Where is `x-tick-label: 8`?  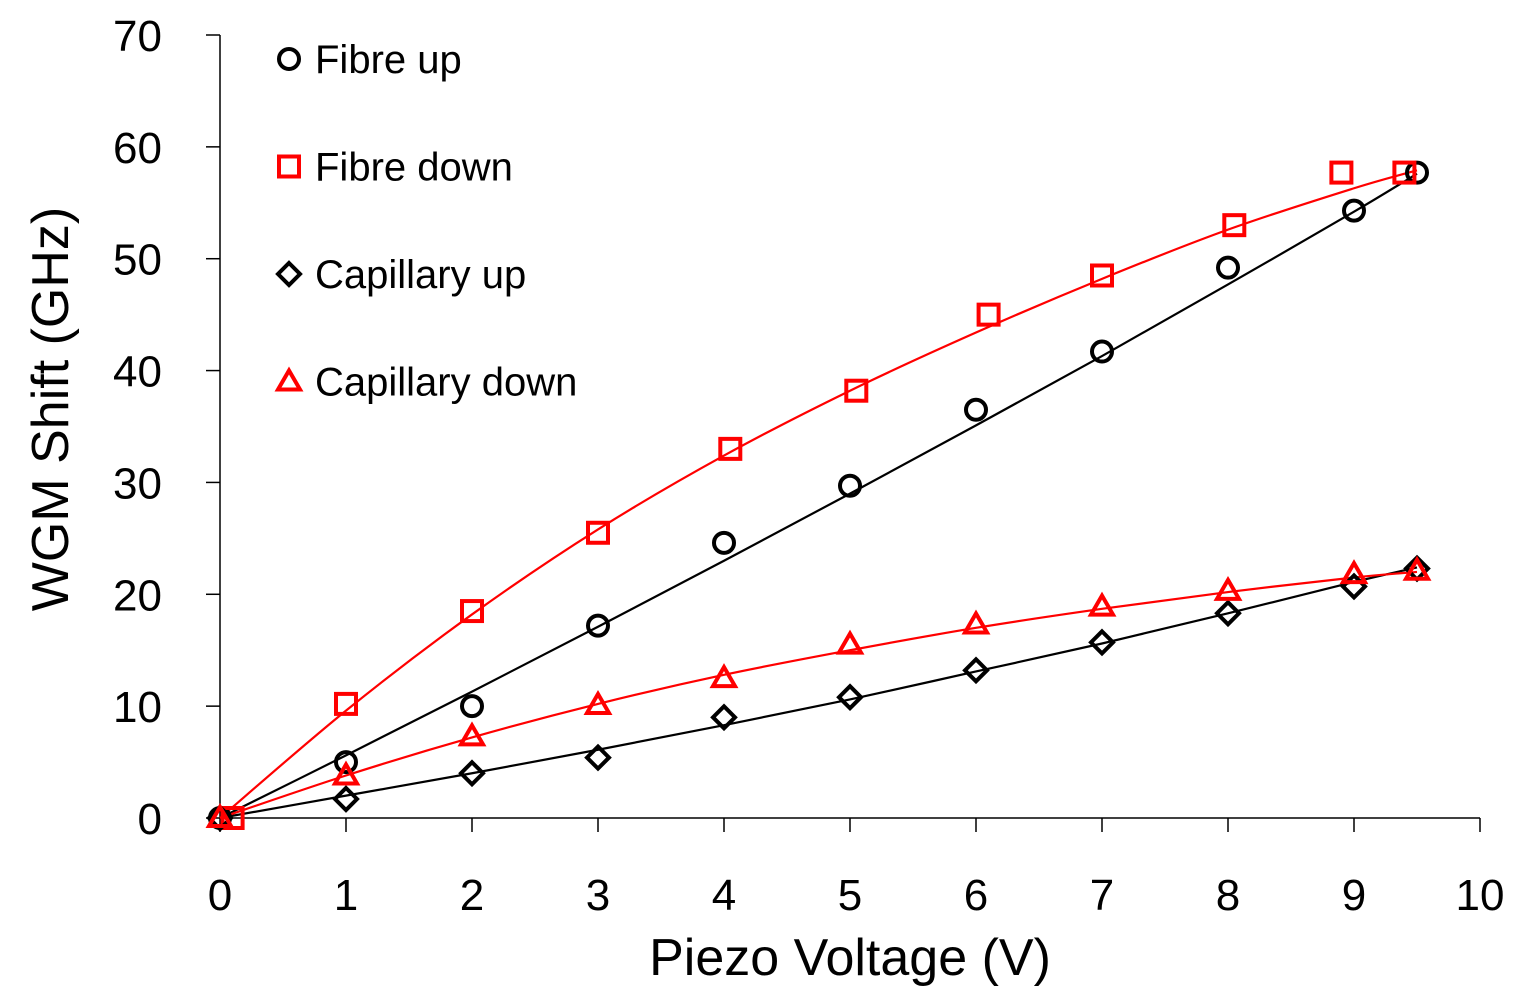 x-tick-label: 8 is located at coordinates (1228, 895).